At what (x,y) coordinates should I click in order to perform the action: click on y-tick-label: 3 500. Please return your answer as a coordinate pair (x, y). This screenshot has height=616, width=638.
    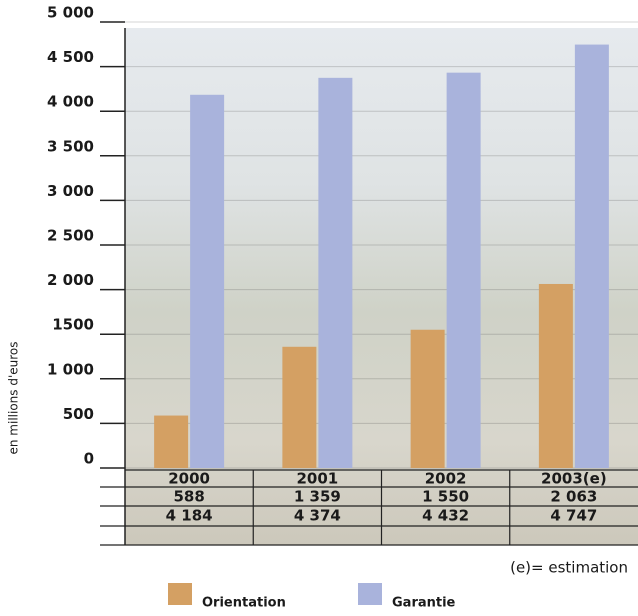
    Looking at the image, I should click on (70, 146).